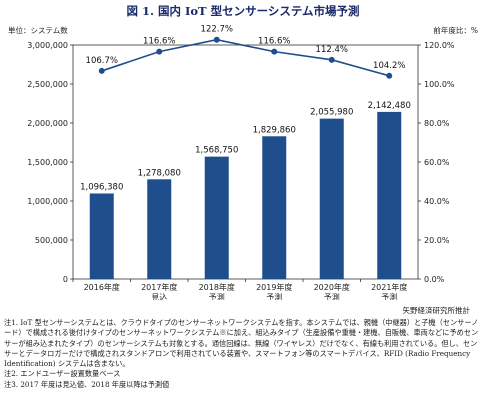 The width and height of the screenshot is (486, 400). What do you see at coordinates (47, 45) in the screenshot?
I see `left-tick-label: 3,000,000` at bounding box center [47, 45].